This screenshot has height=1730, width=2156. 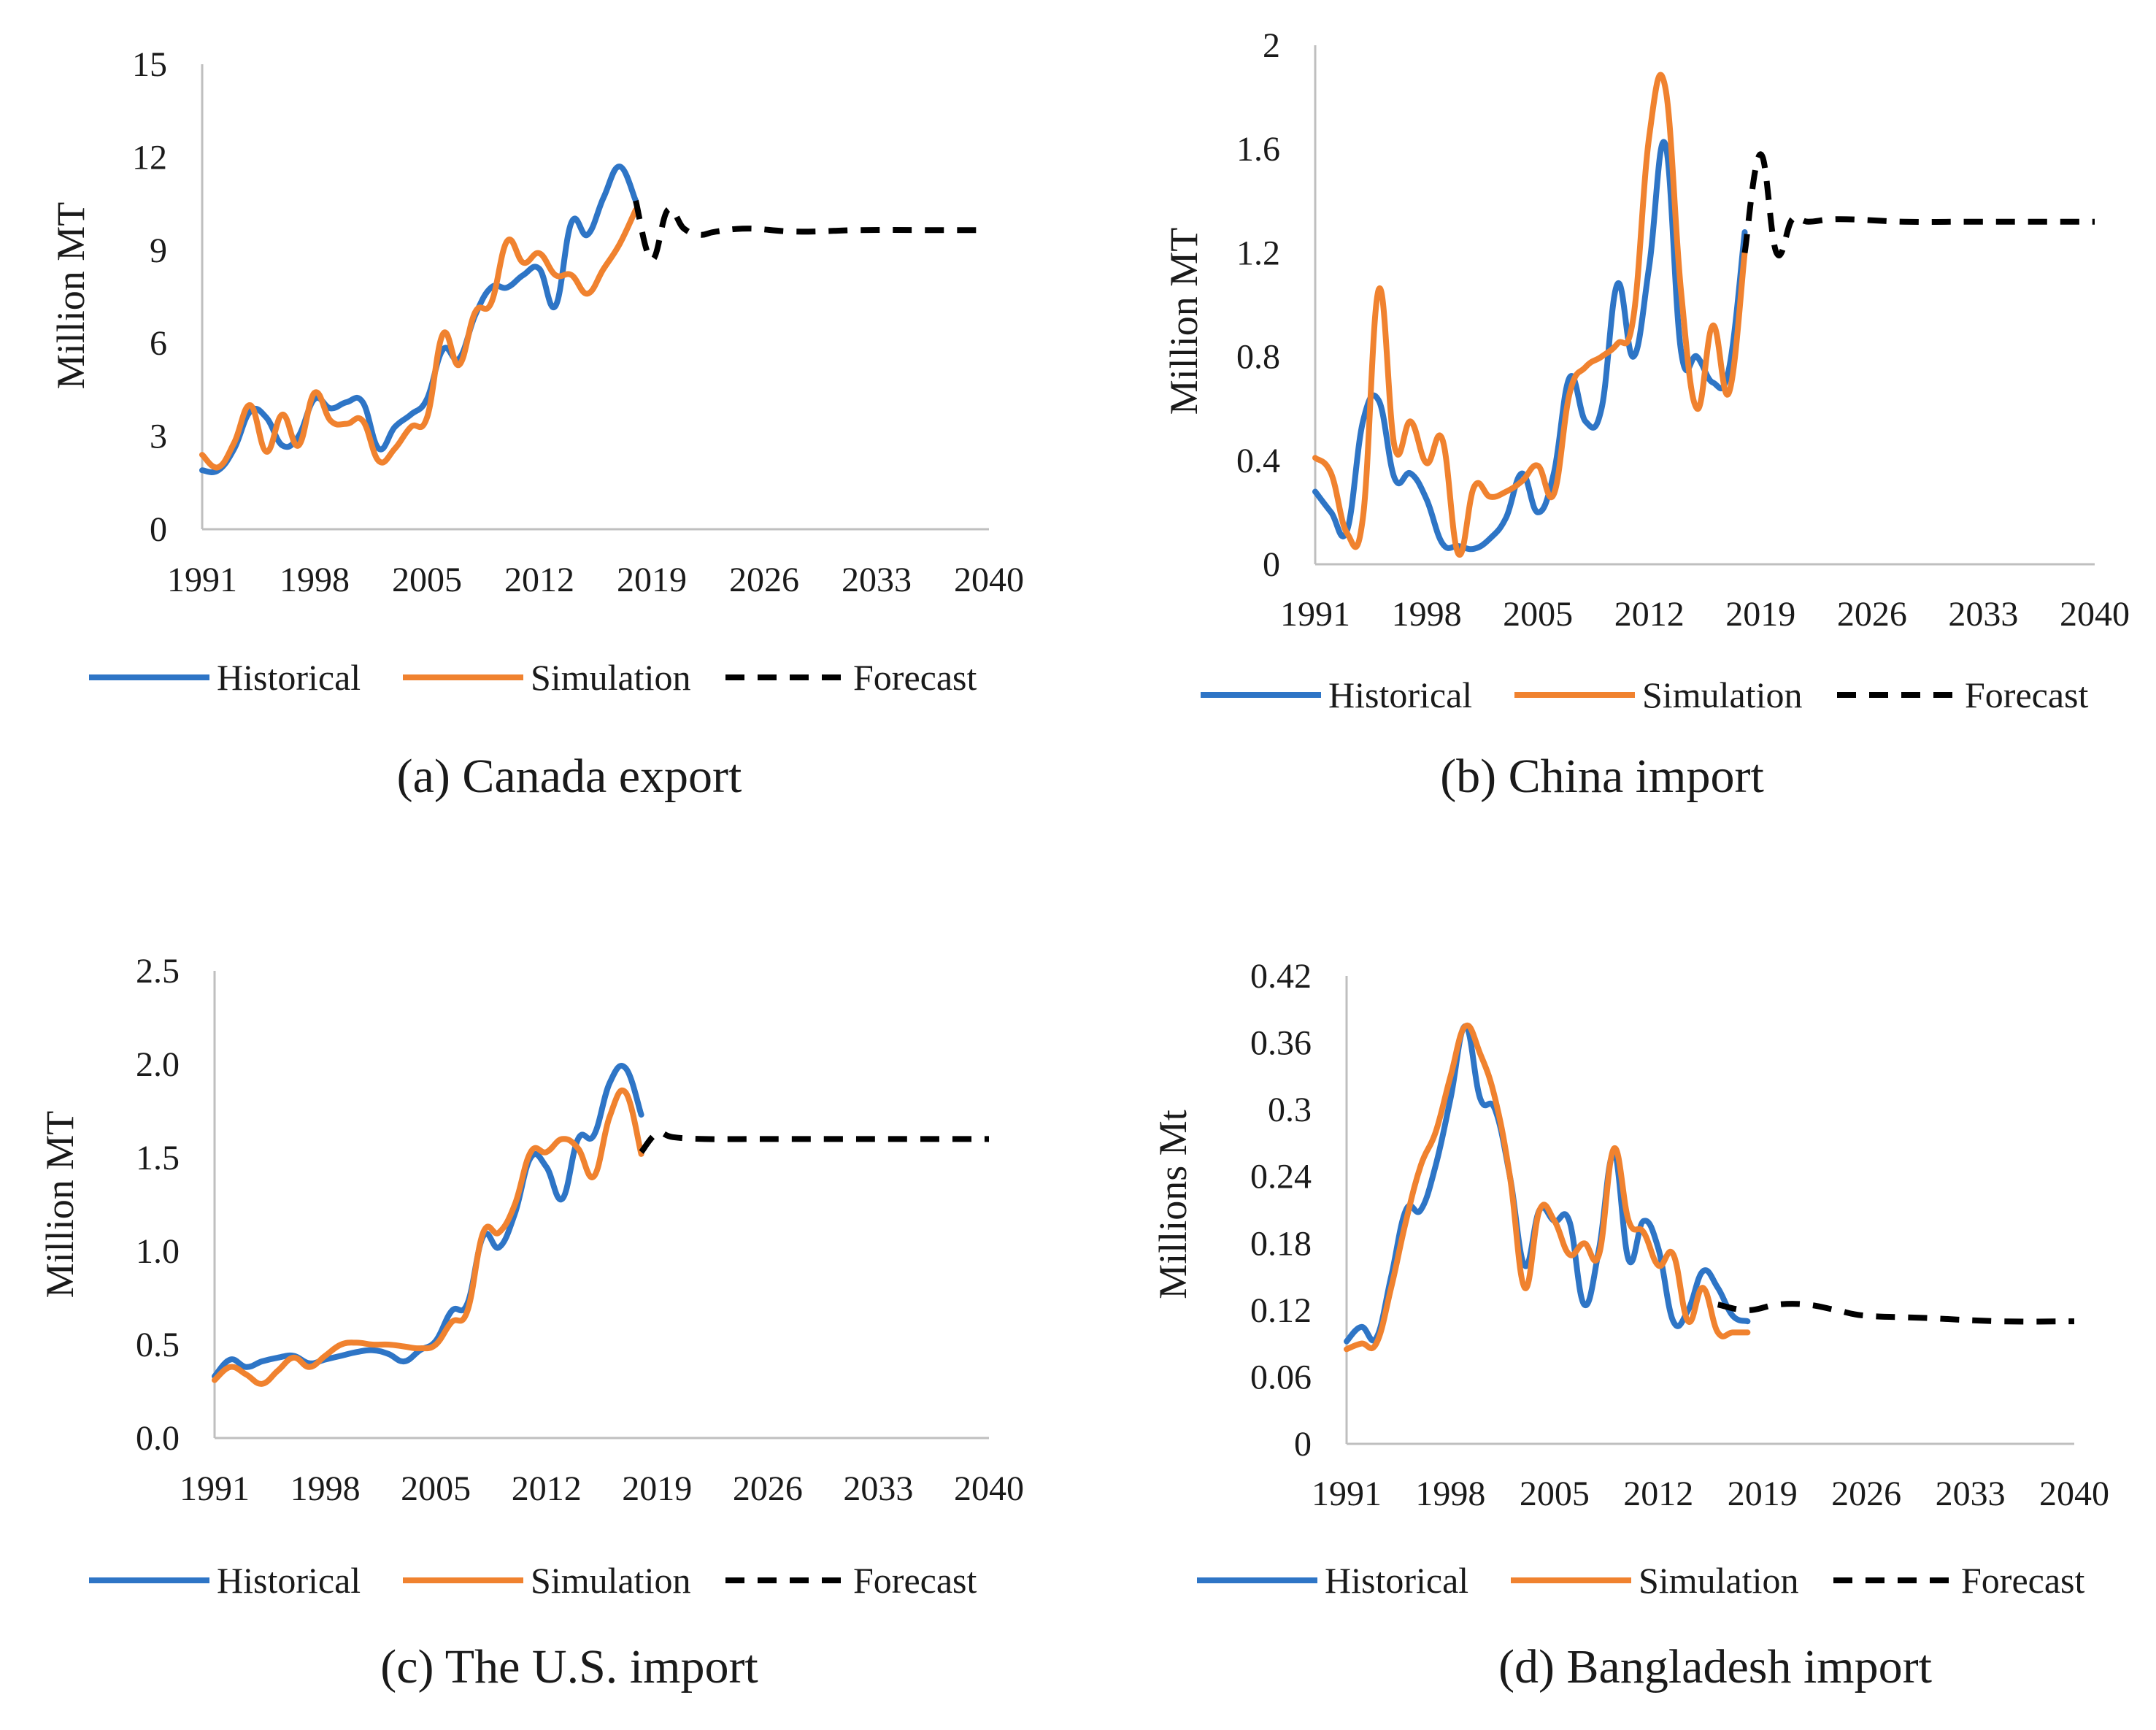 I want to click on y-tick-label: 1.6, so click(x=1258, y=149).